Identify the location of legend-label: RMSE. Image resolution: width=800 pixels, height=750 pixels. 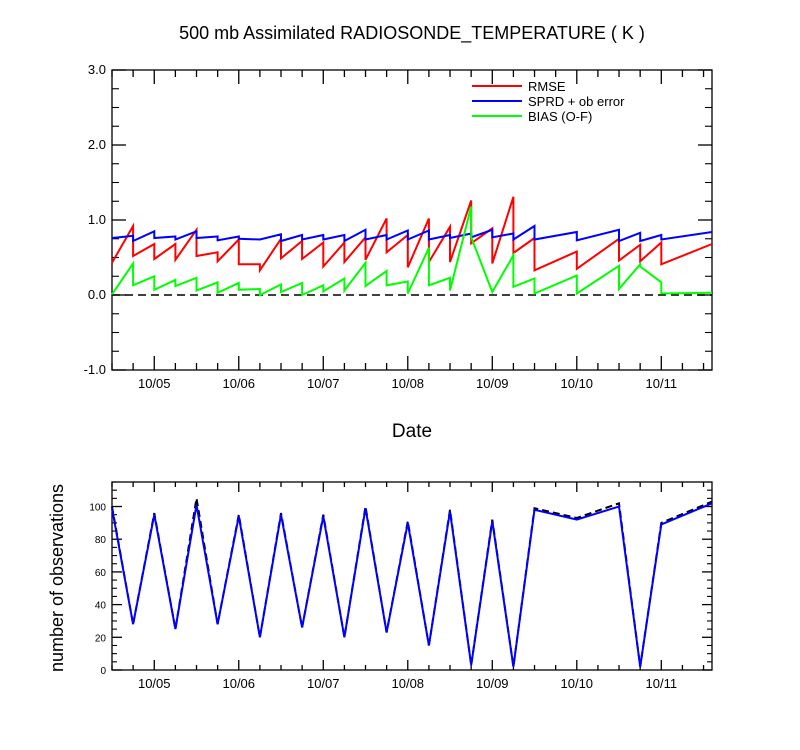
(547, 86).